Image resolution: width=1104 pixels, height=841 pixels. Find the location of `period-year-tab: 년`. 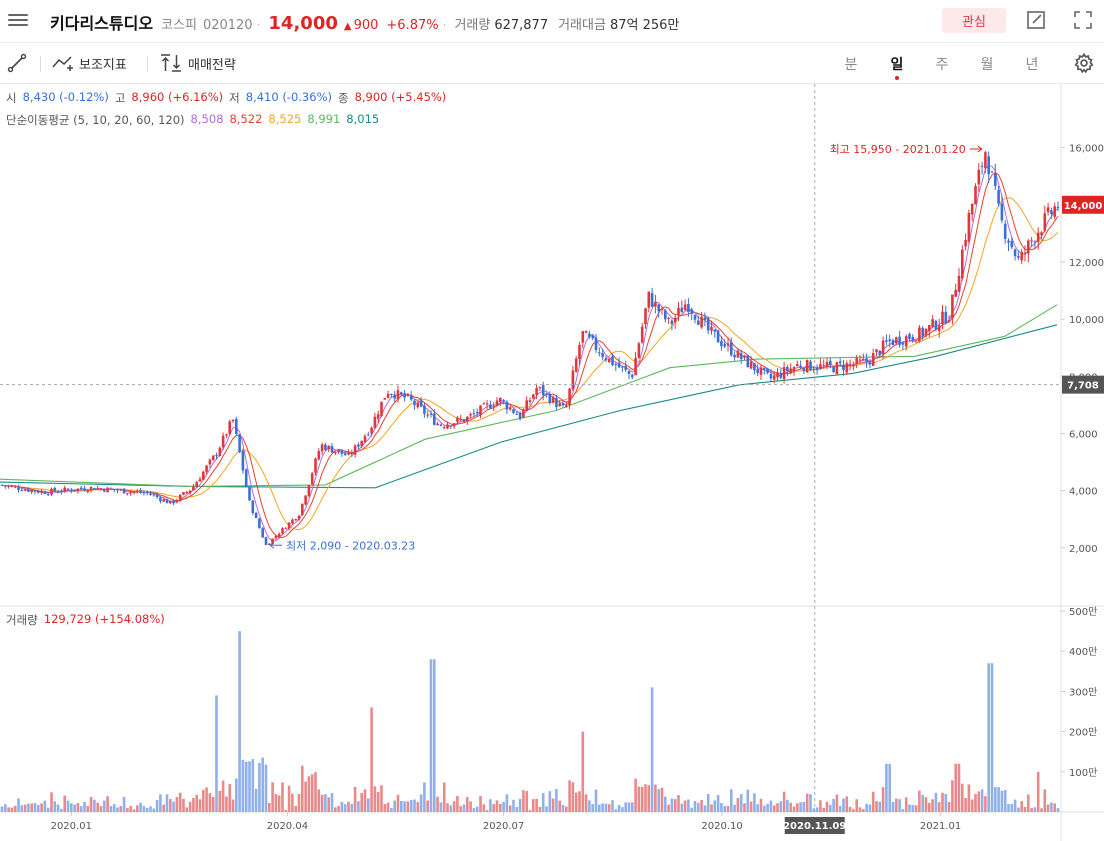

period-year-tab: 년 is located at coordinates (1032, 65).